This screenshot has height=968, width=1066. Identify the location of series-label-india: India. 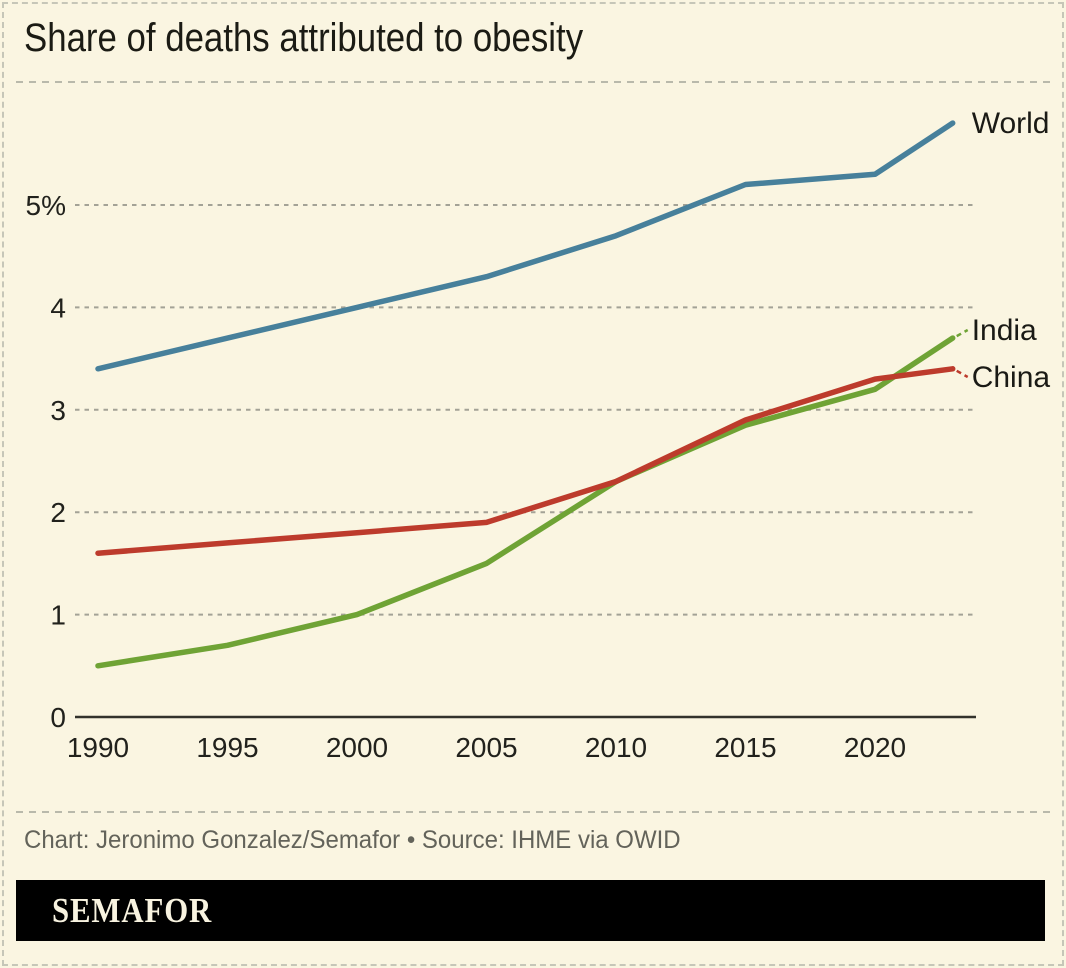
(1004, 330).